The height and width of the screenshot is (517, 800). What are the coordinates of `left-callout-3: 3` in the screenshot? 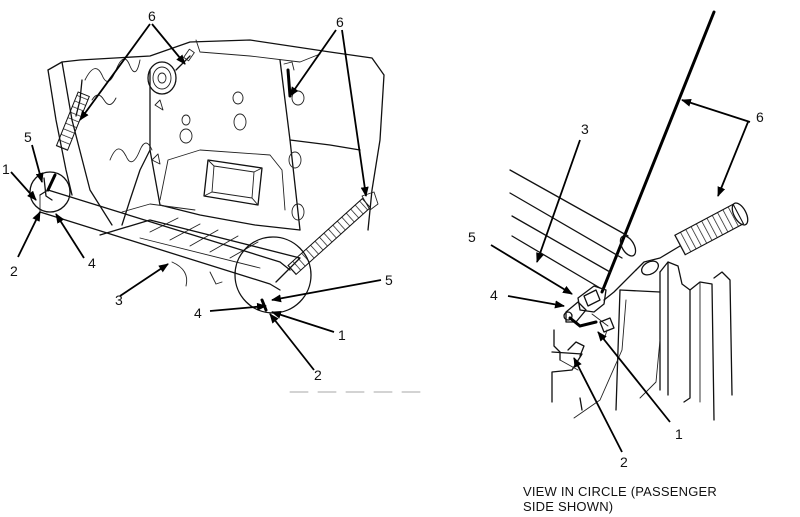 It's located at (119, 300).